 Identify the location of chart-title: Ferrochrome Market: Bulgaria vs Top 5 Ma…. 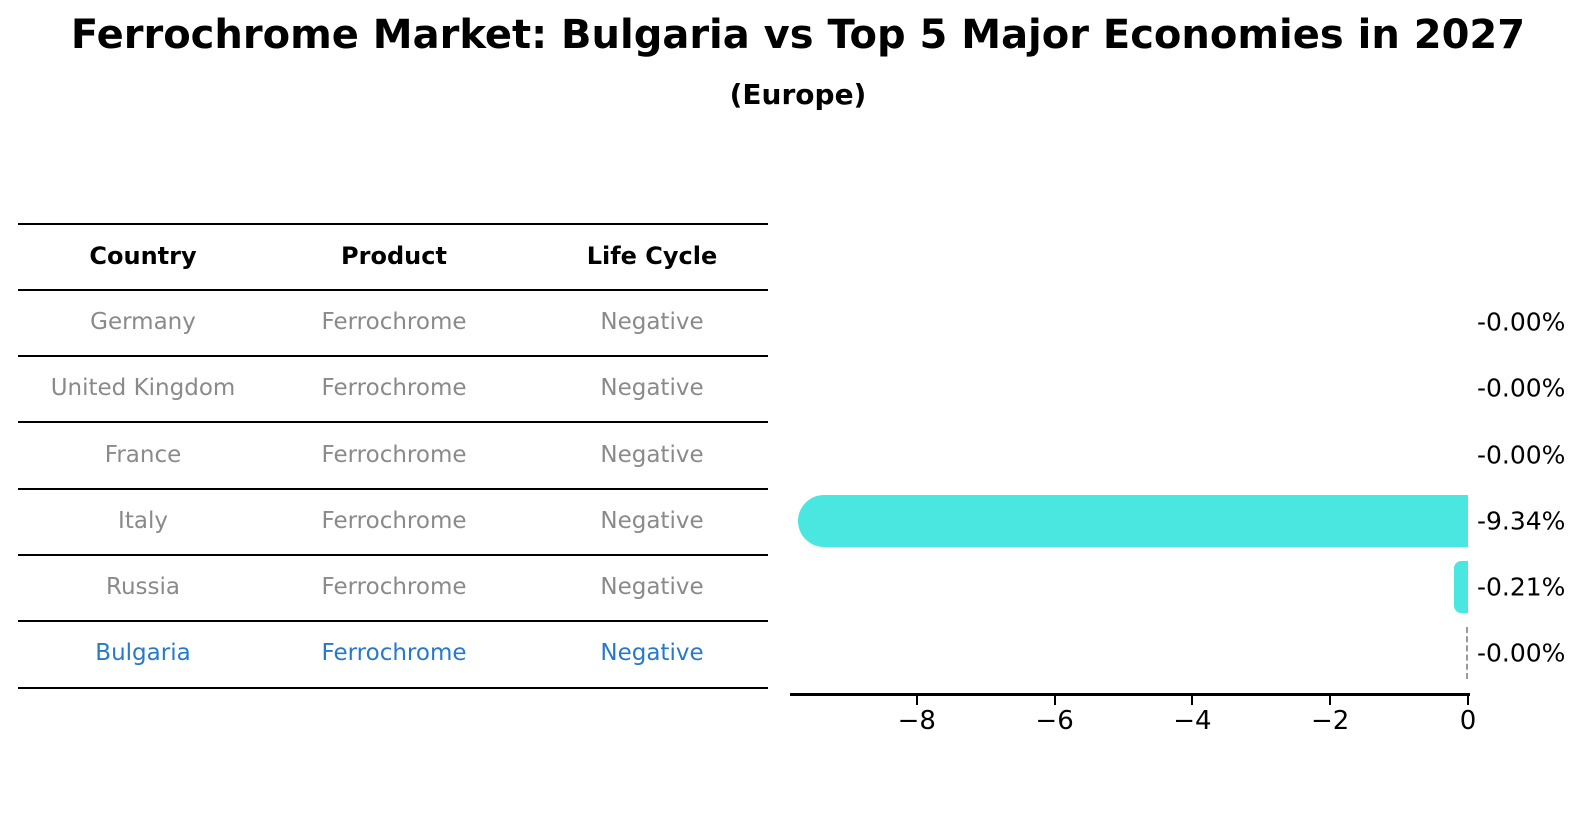
(798, 35).